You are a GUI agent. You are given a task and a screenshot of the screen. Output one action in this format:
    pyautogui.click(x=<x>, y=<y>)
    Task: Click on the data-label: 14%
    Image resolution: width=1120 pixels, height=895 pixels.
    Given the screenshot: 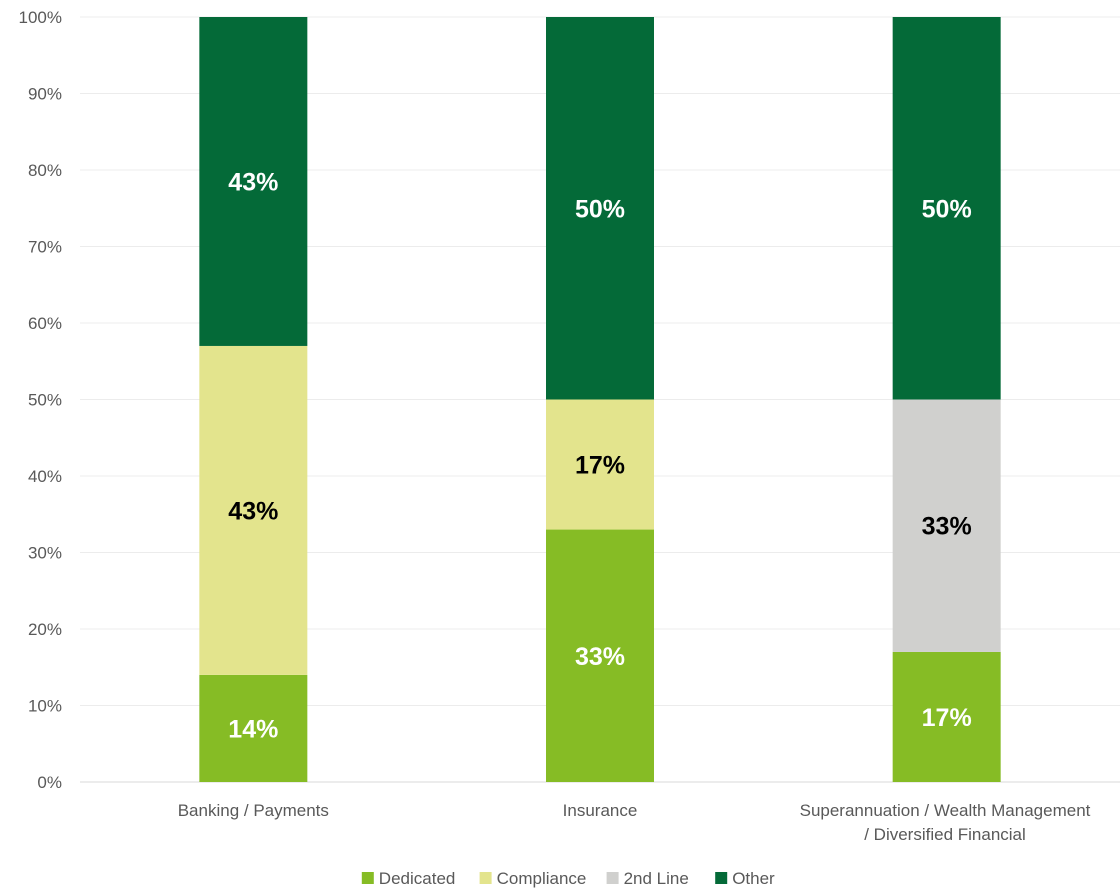 What is the action you would take?
    pyautogui.click(x=253, y=729)
    